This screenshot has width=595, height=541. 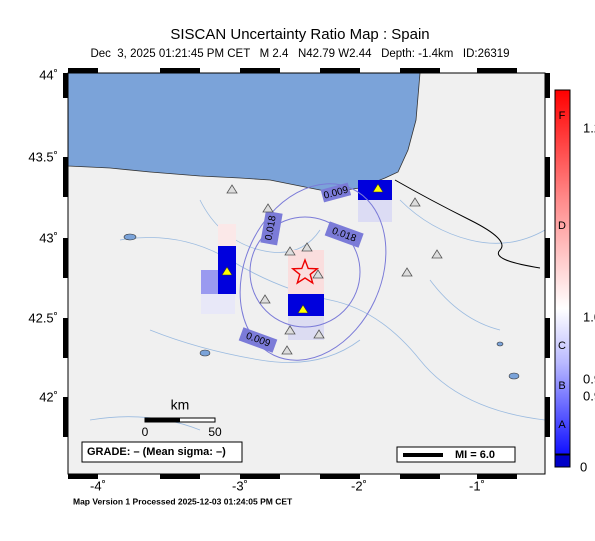 I want to click on colorbar-value: 1.0, so click(x=589, y=316).